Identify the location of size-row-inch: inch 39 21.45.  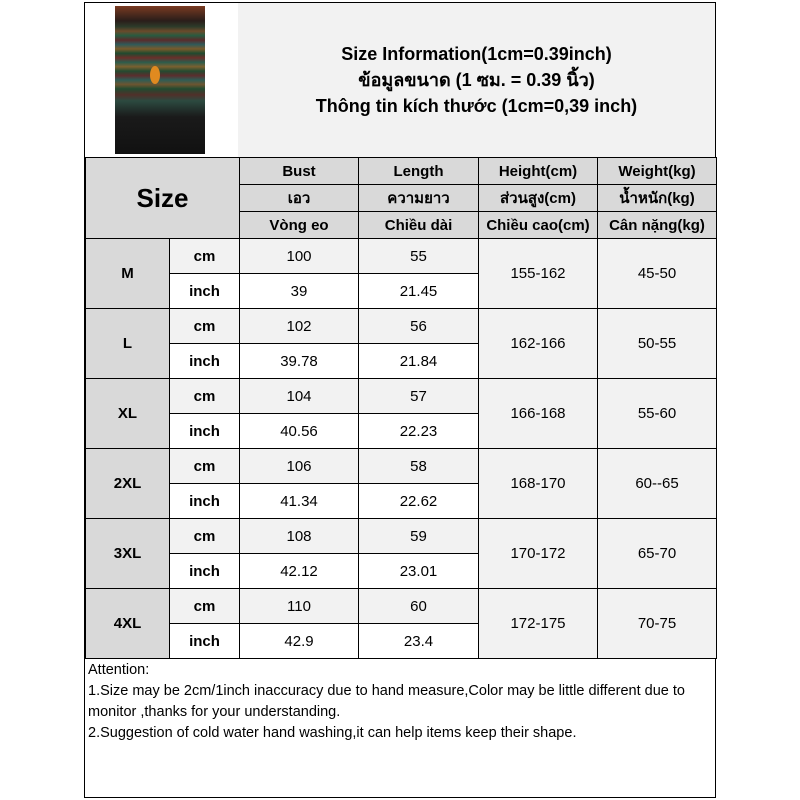
(401, 291).